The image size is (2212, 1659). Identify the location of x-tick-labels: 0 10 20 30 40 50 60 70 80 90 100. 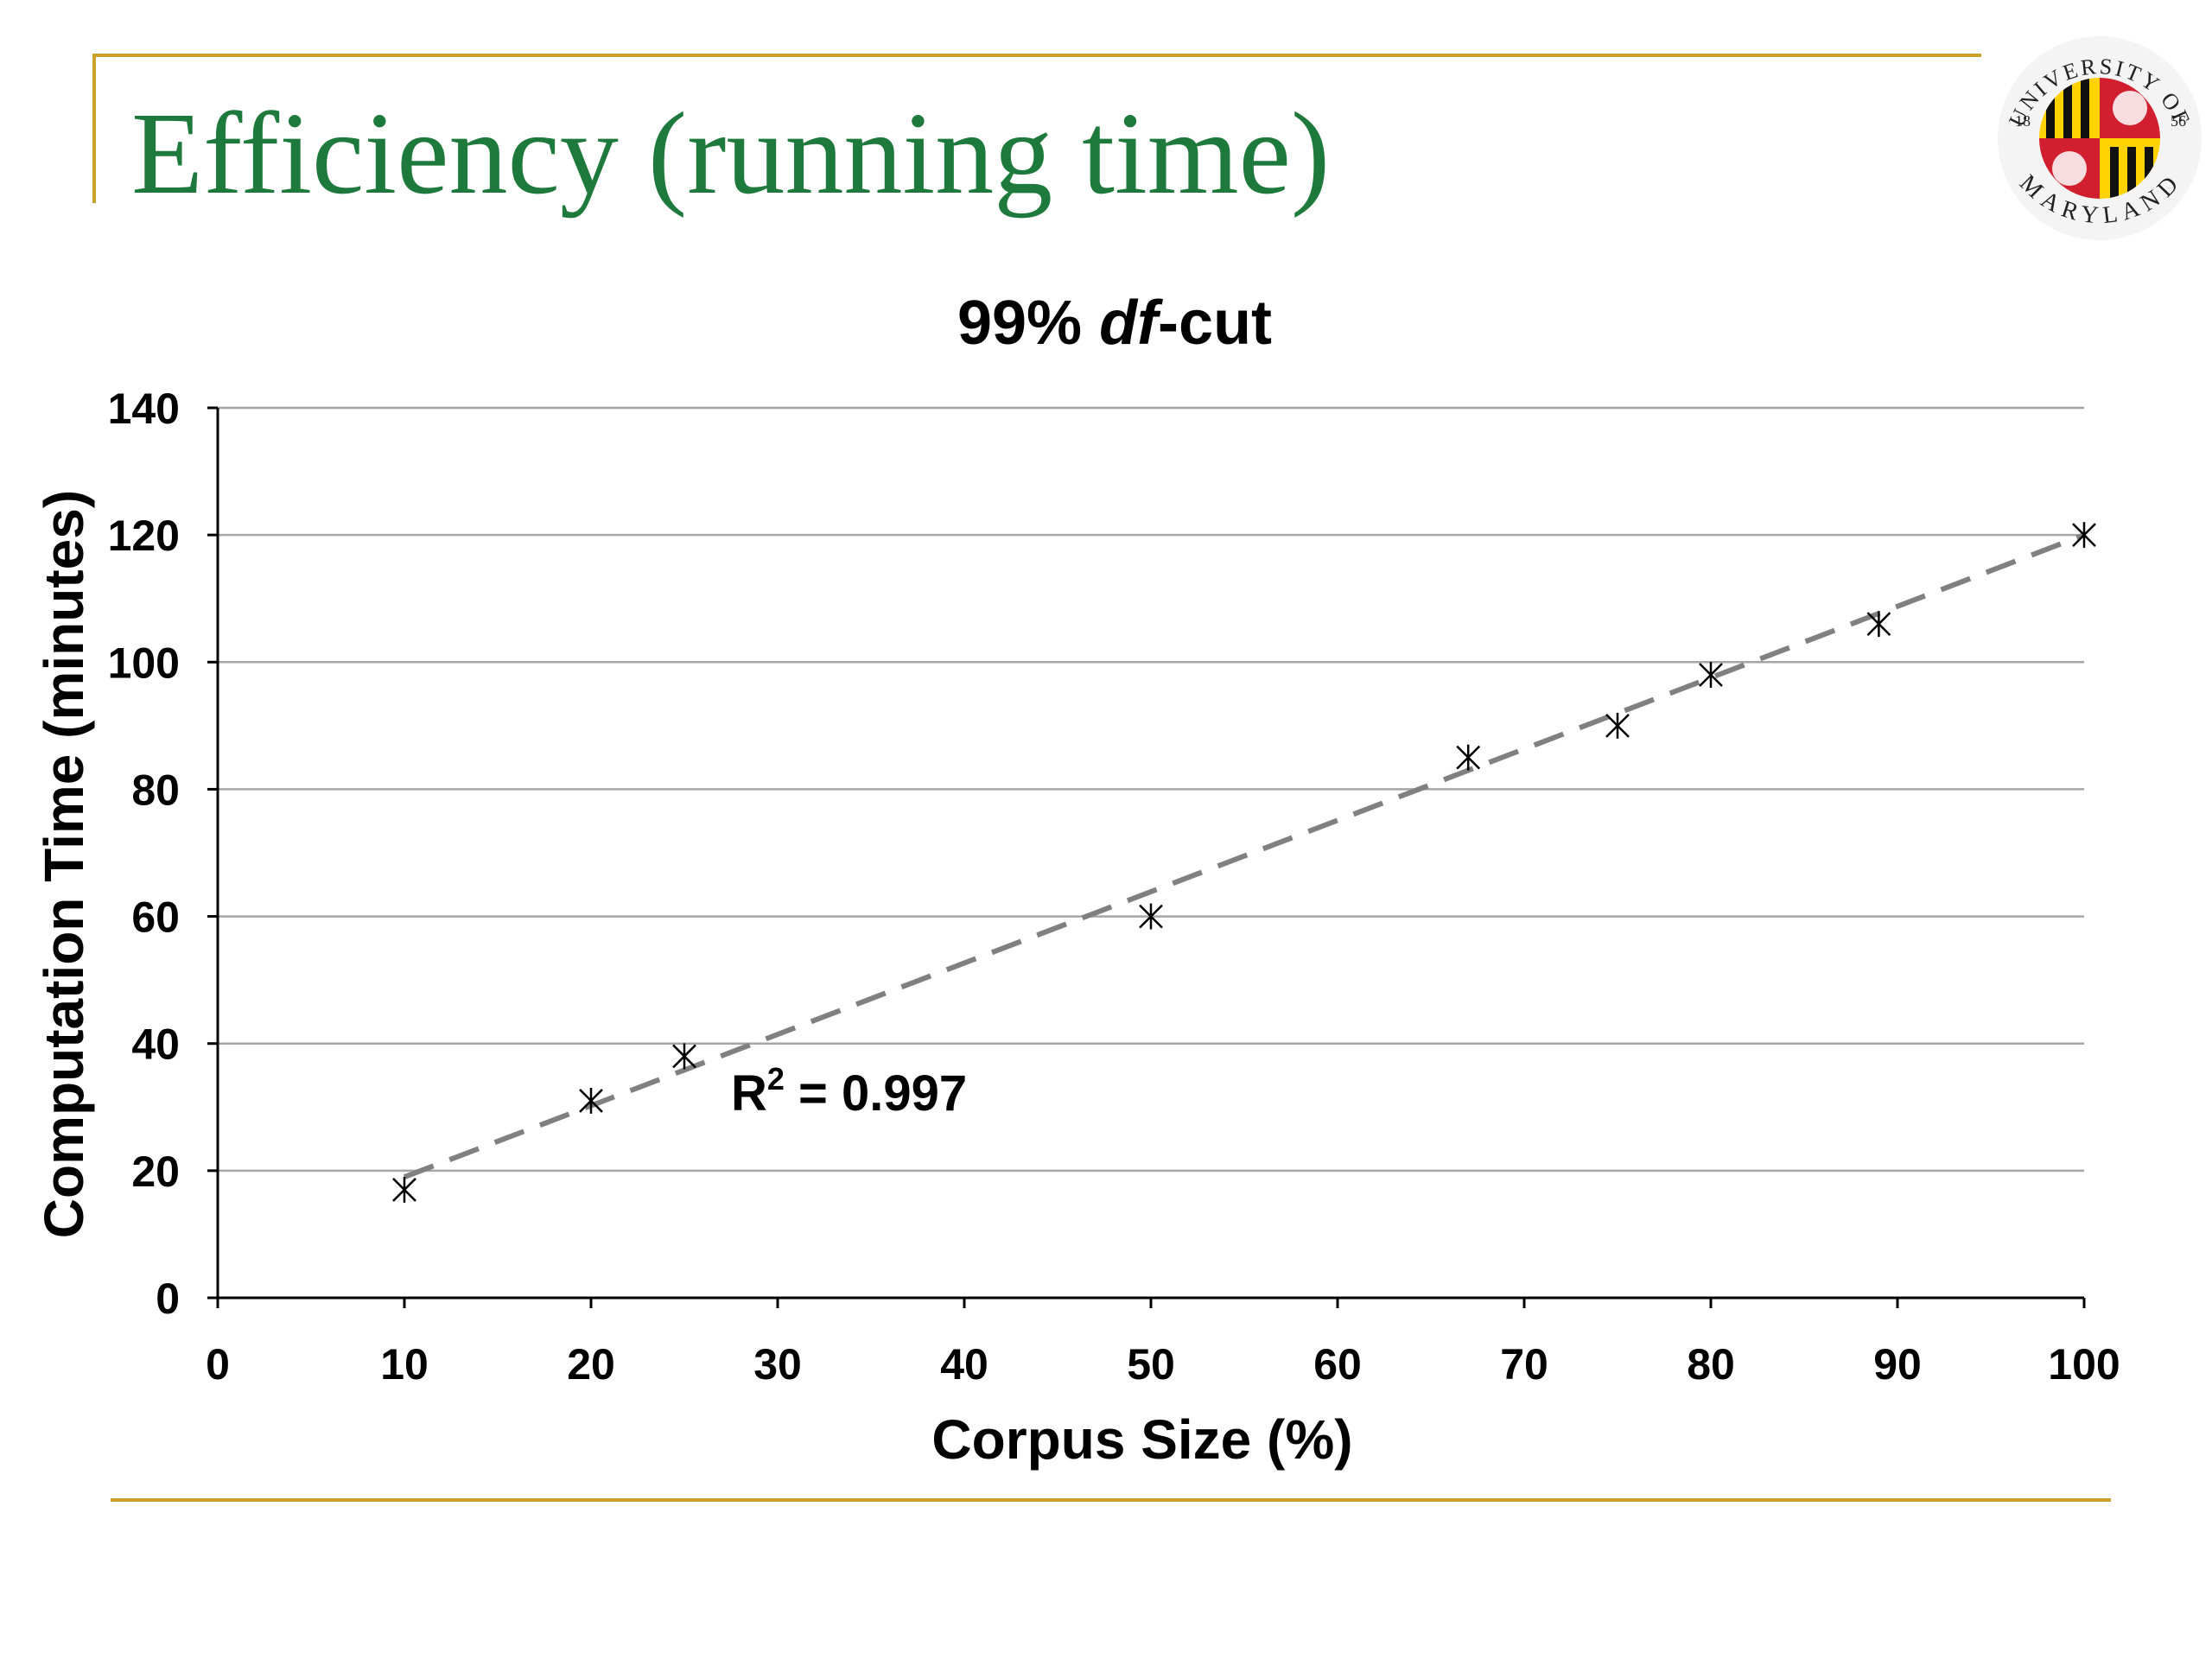
(1163, 1364).